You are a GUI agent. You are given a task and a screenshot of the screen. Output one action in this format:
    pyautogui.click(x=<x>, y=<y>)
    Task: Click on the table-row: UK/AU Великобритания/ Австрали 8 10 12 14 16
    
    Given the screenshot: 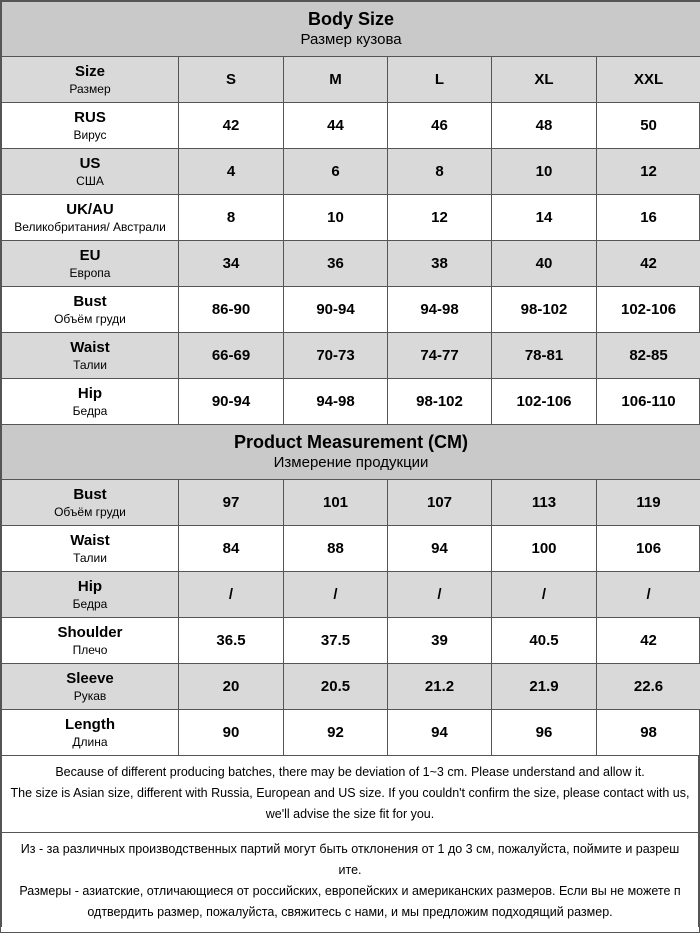 What is the action you would take?
    pyautogui.click(x=350, y=217)
    